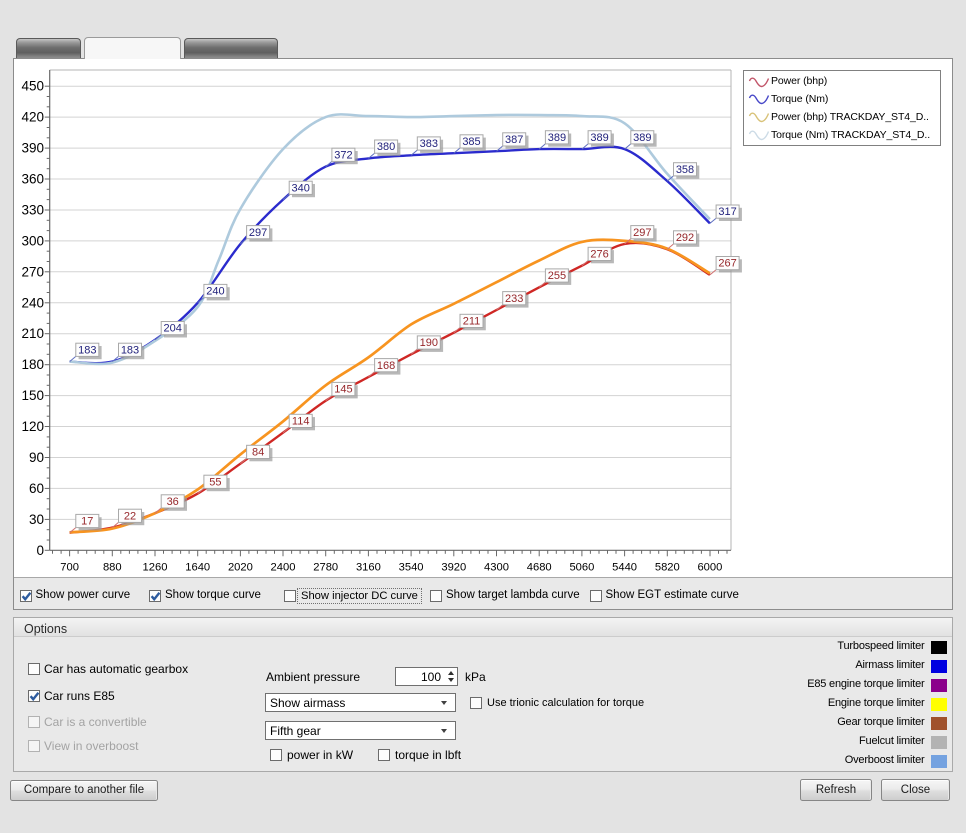 The width and height of the screenshot is (966, 833). Describe the element at coordinates (215, 482) in the screenshot. I see `svg-text: 55` at that location.